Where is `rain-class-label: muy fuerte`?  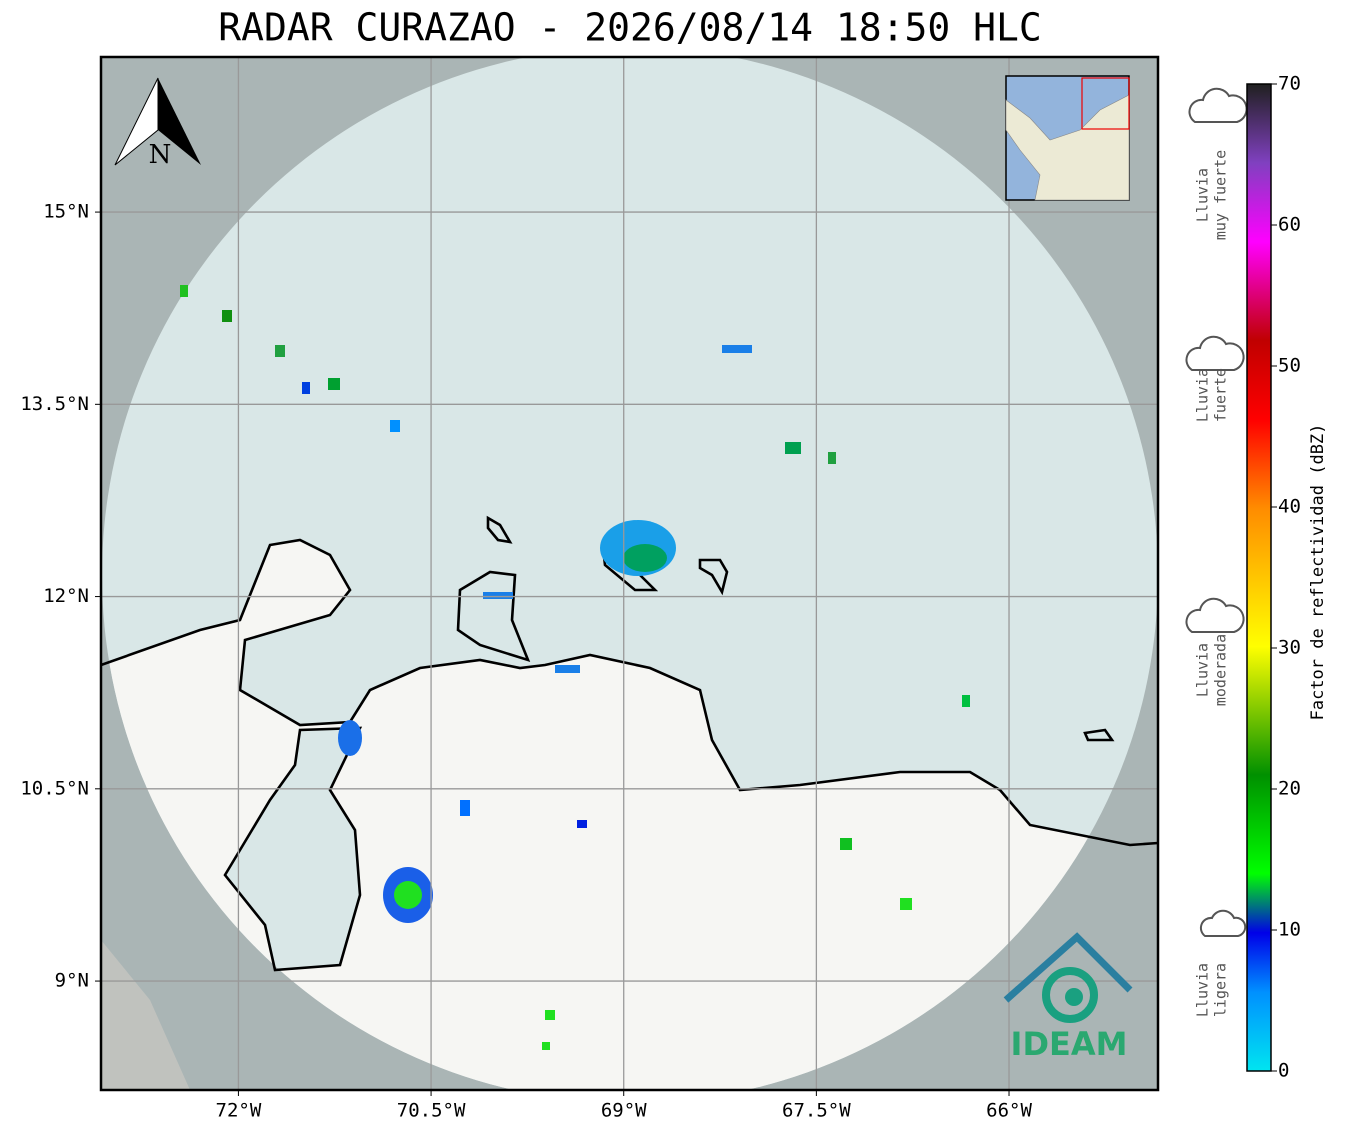 rain-class-label: muy fuerte is located at coordinates (1221, 195).